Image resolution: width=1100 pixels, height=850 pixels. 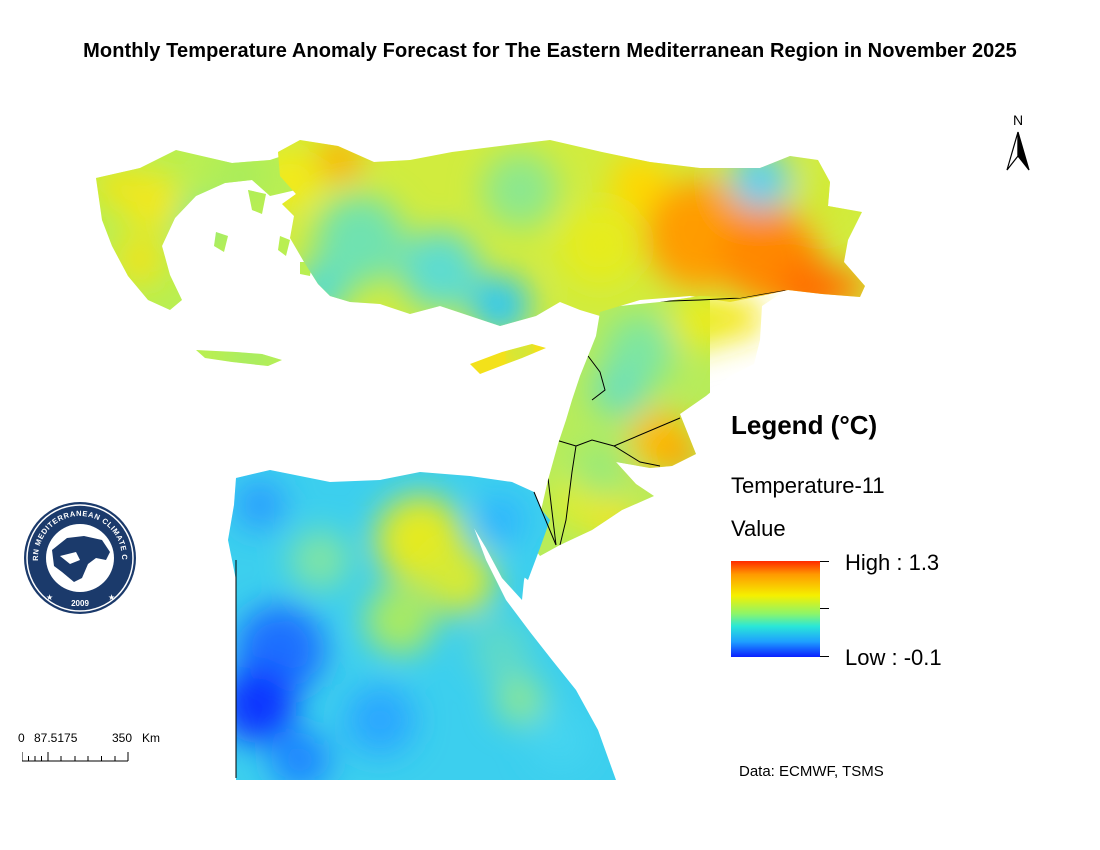 I want to click on north-arrow-icon, so click(x=1018, y=151).